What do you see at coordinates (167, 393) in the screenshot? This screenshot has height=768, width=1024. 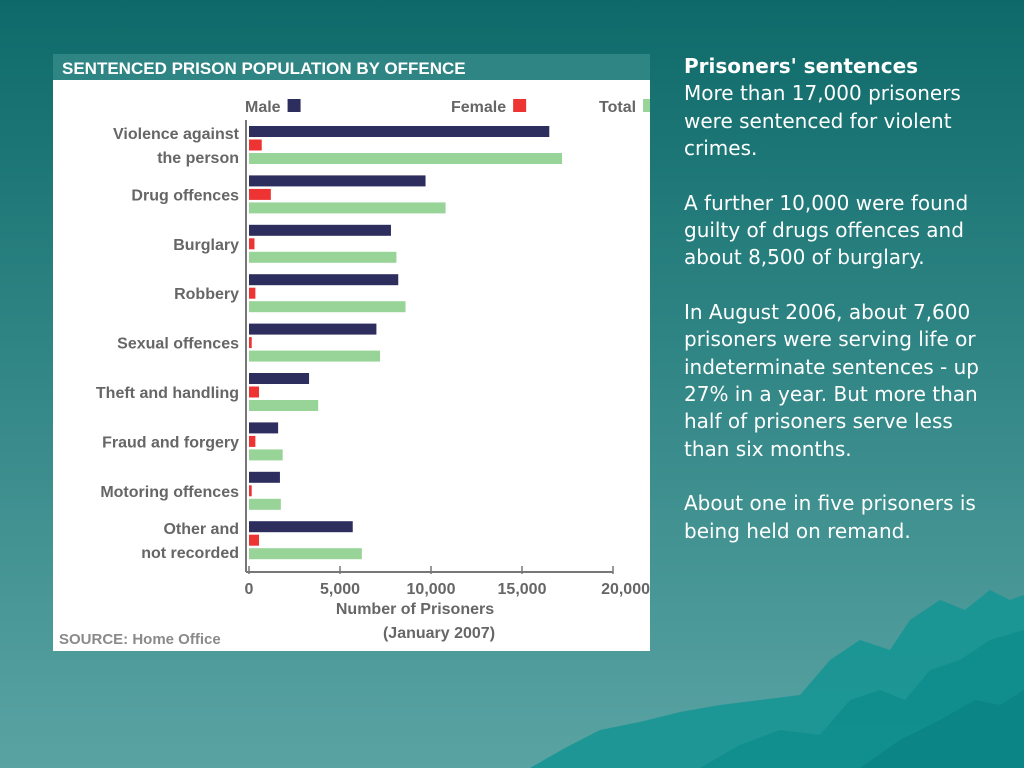 I see `category-label: Theft and handling` at bounding box center [167, 393].